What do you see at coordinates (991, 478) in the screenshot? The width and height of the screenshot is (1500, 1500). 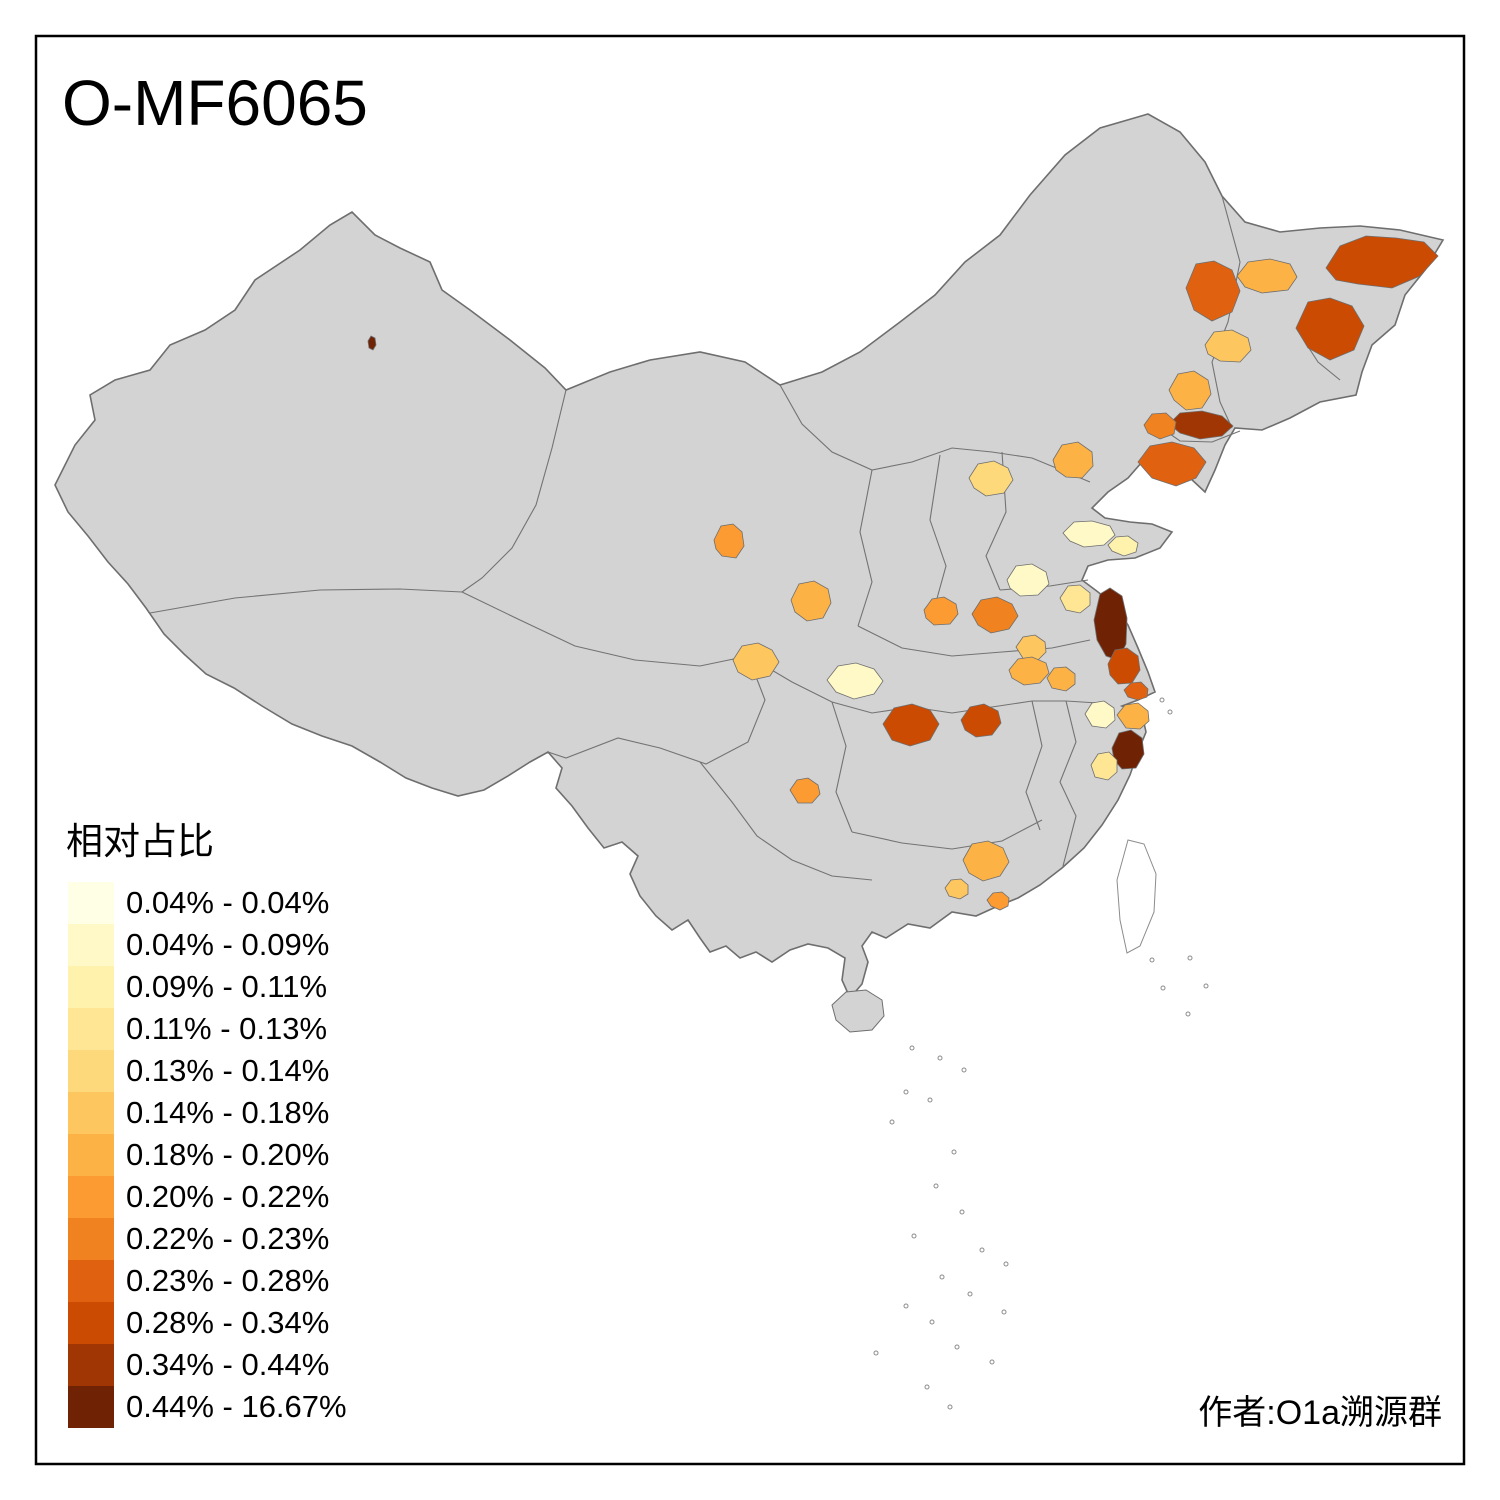 I see `map-region-hebei-west` at bounding box center [991, 478].